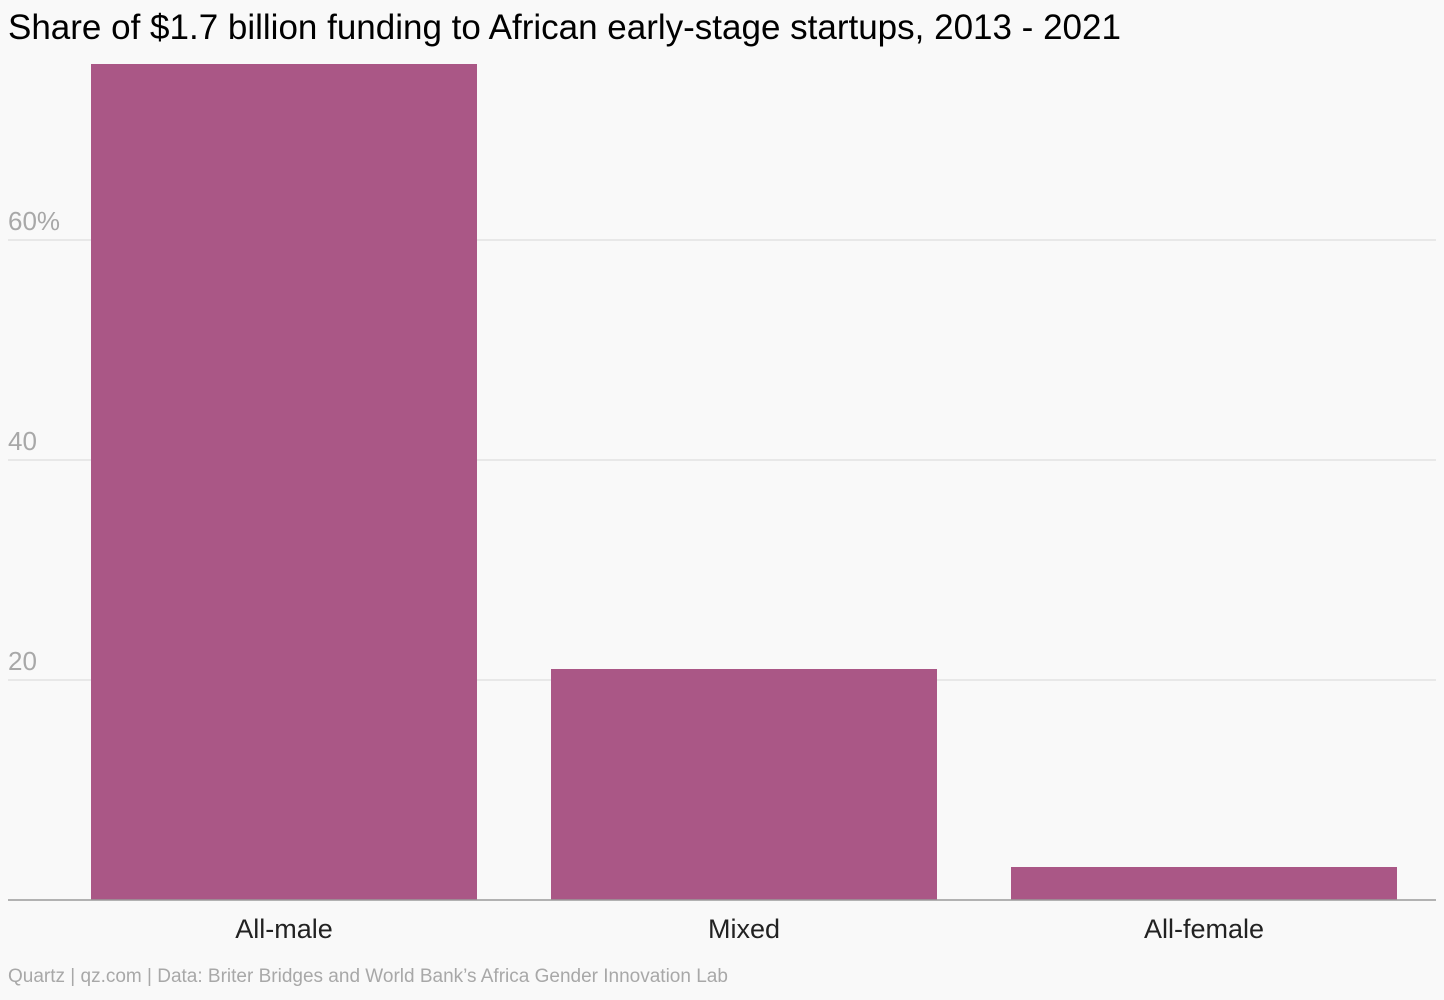 This screenshot has height=1000, width=1444. I want to click on y-tick-label: 40, so click(22, 441).